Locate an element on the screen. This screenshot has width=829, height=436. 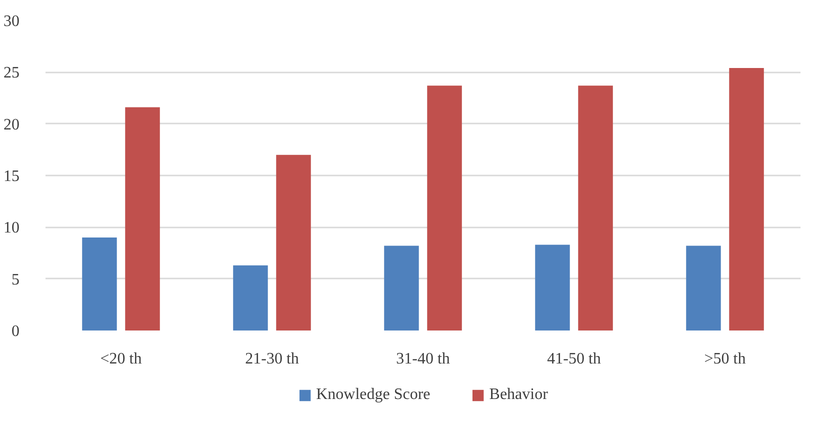
y-tick-label: 20 is located at coordinates (12, 125).